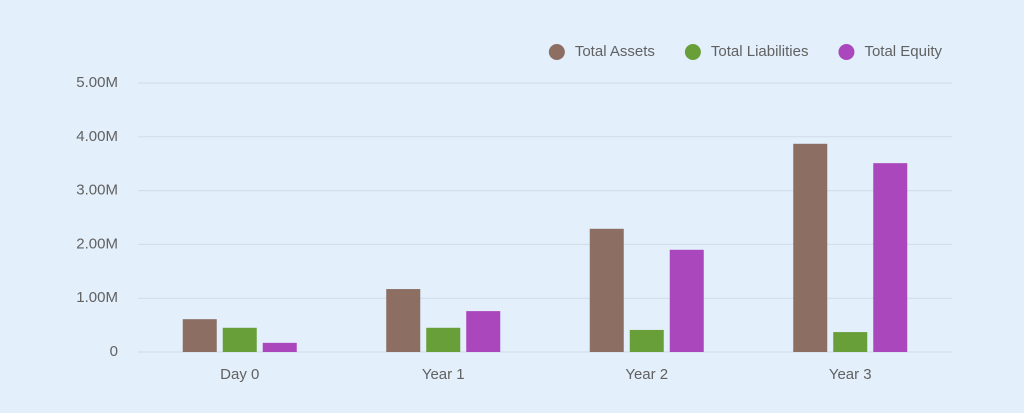 Image resolution: width=1024 pixels, height=413 pixels. I want to click on legend-label: Total Equity, so click(903, 51).